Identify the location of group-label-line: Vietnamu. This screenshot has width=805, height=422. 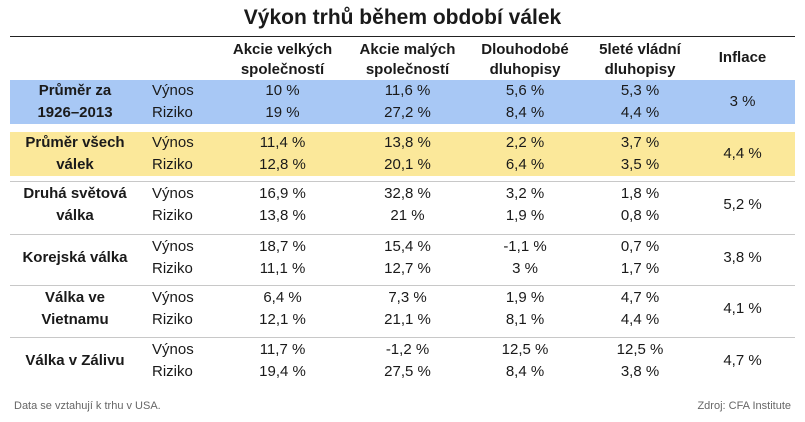
(75, 319).